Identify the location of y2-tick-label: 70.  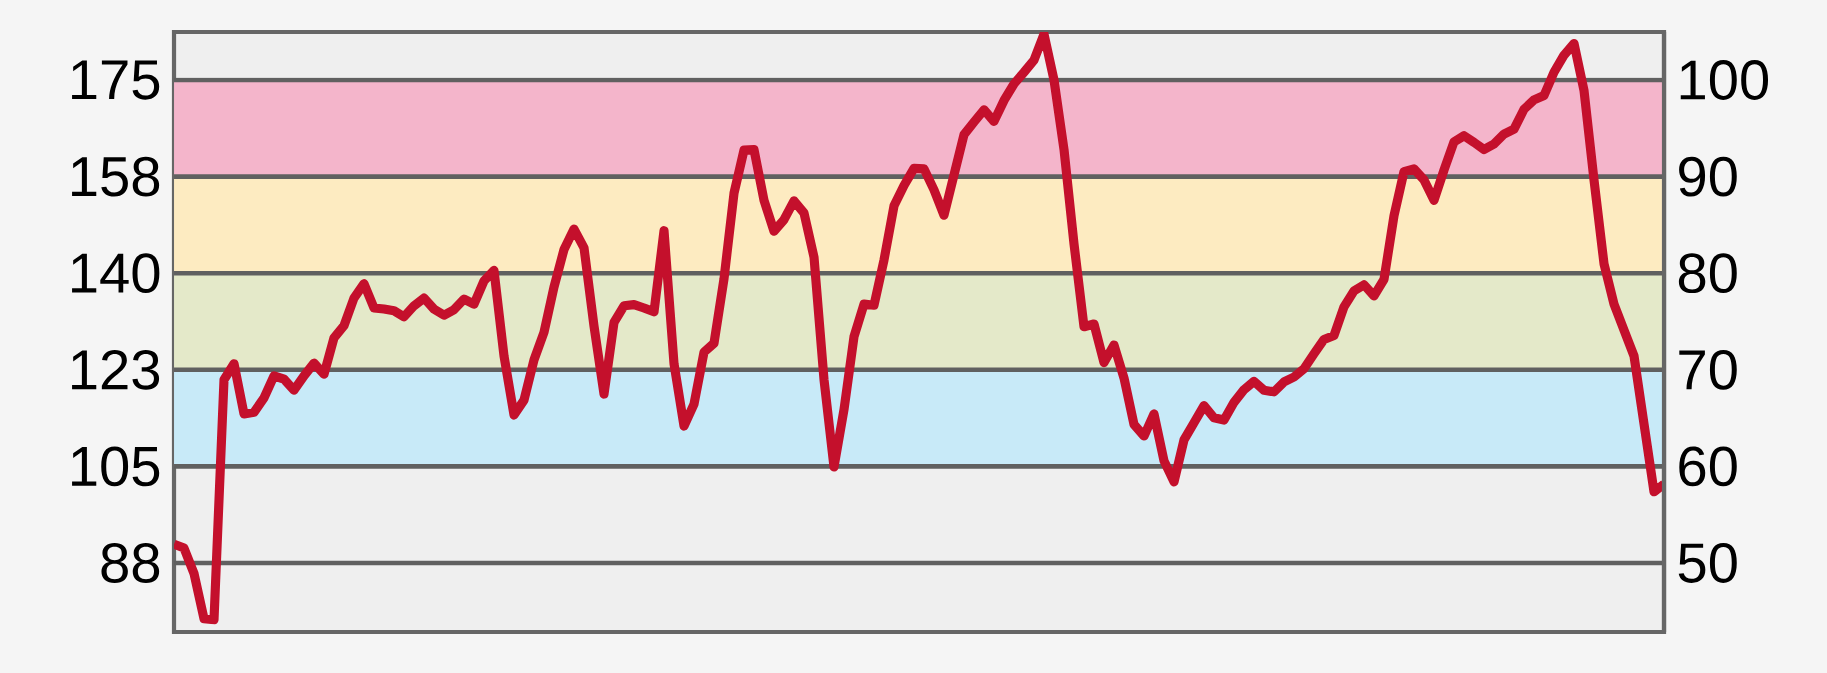
(1708, 369).